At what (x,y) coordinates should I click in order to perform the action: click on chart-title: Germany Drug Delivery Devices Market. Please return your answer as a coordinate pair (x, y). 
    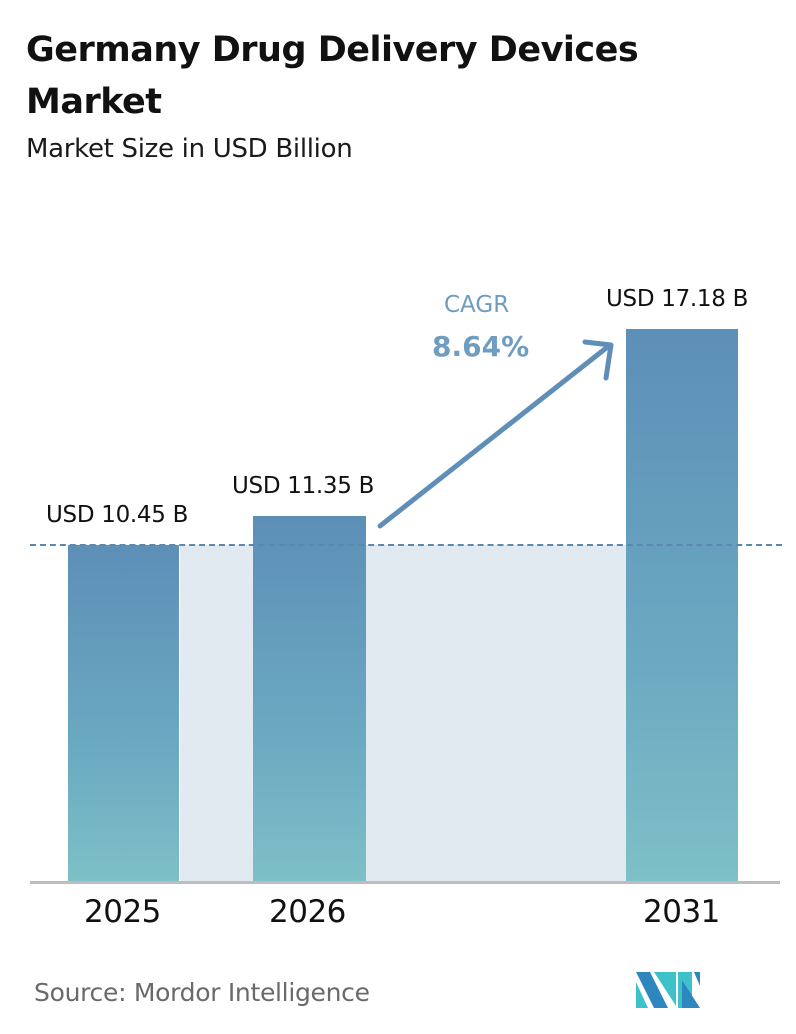
    Looking at the image, I should click on (332, 76).